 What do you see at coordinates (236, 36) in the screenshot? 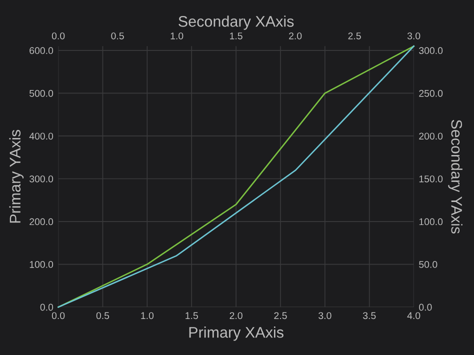
I see `x2-tick-label: 1.5` at bounding box center [236, 36].